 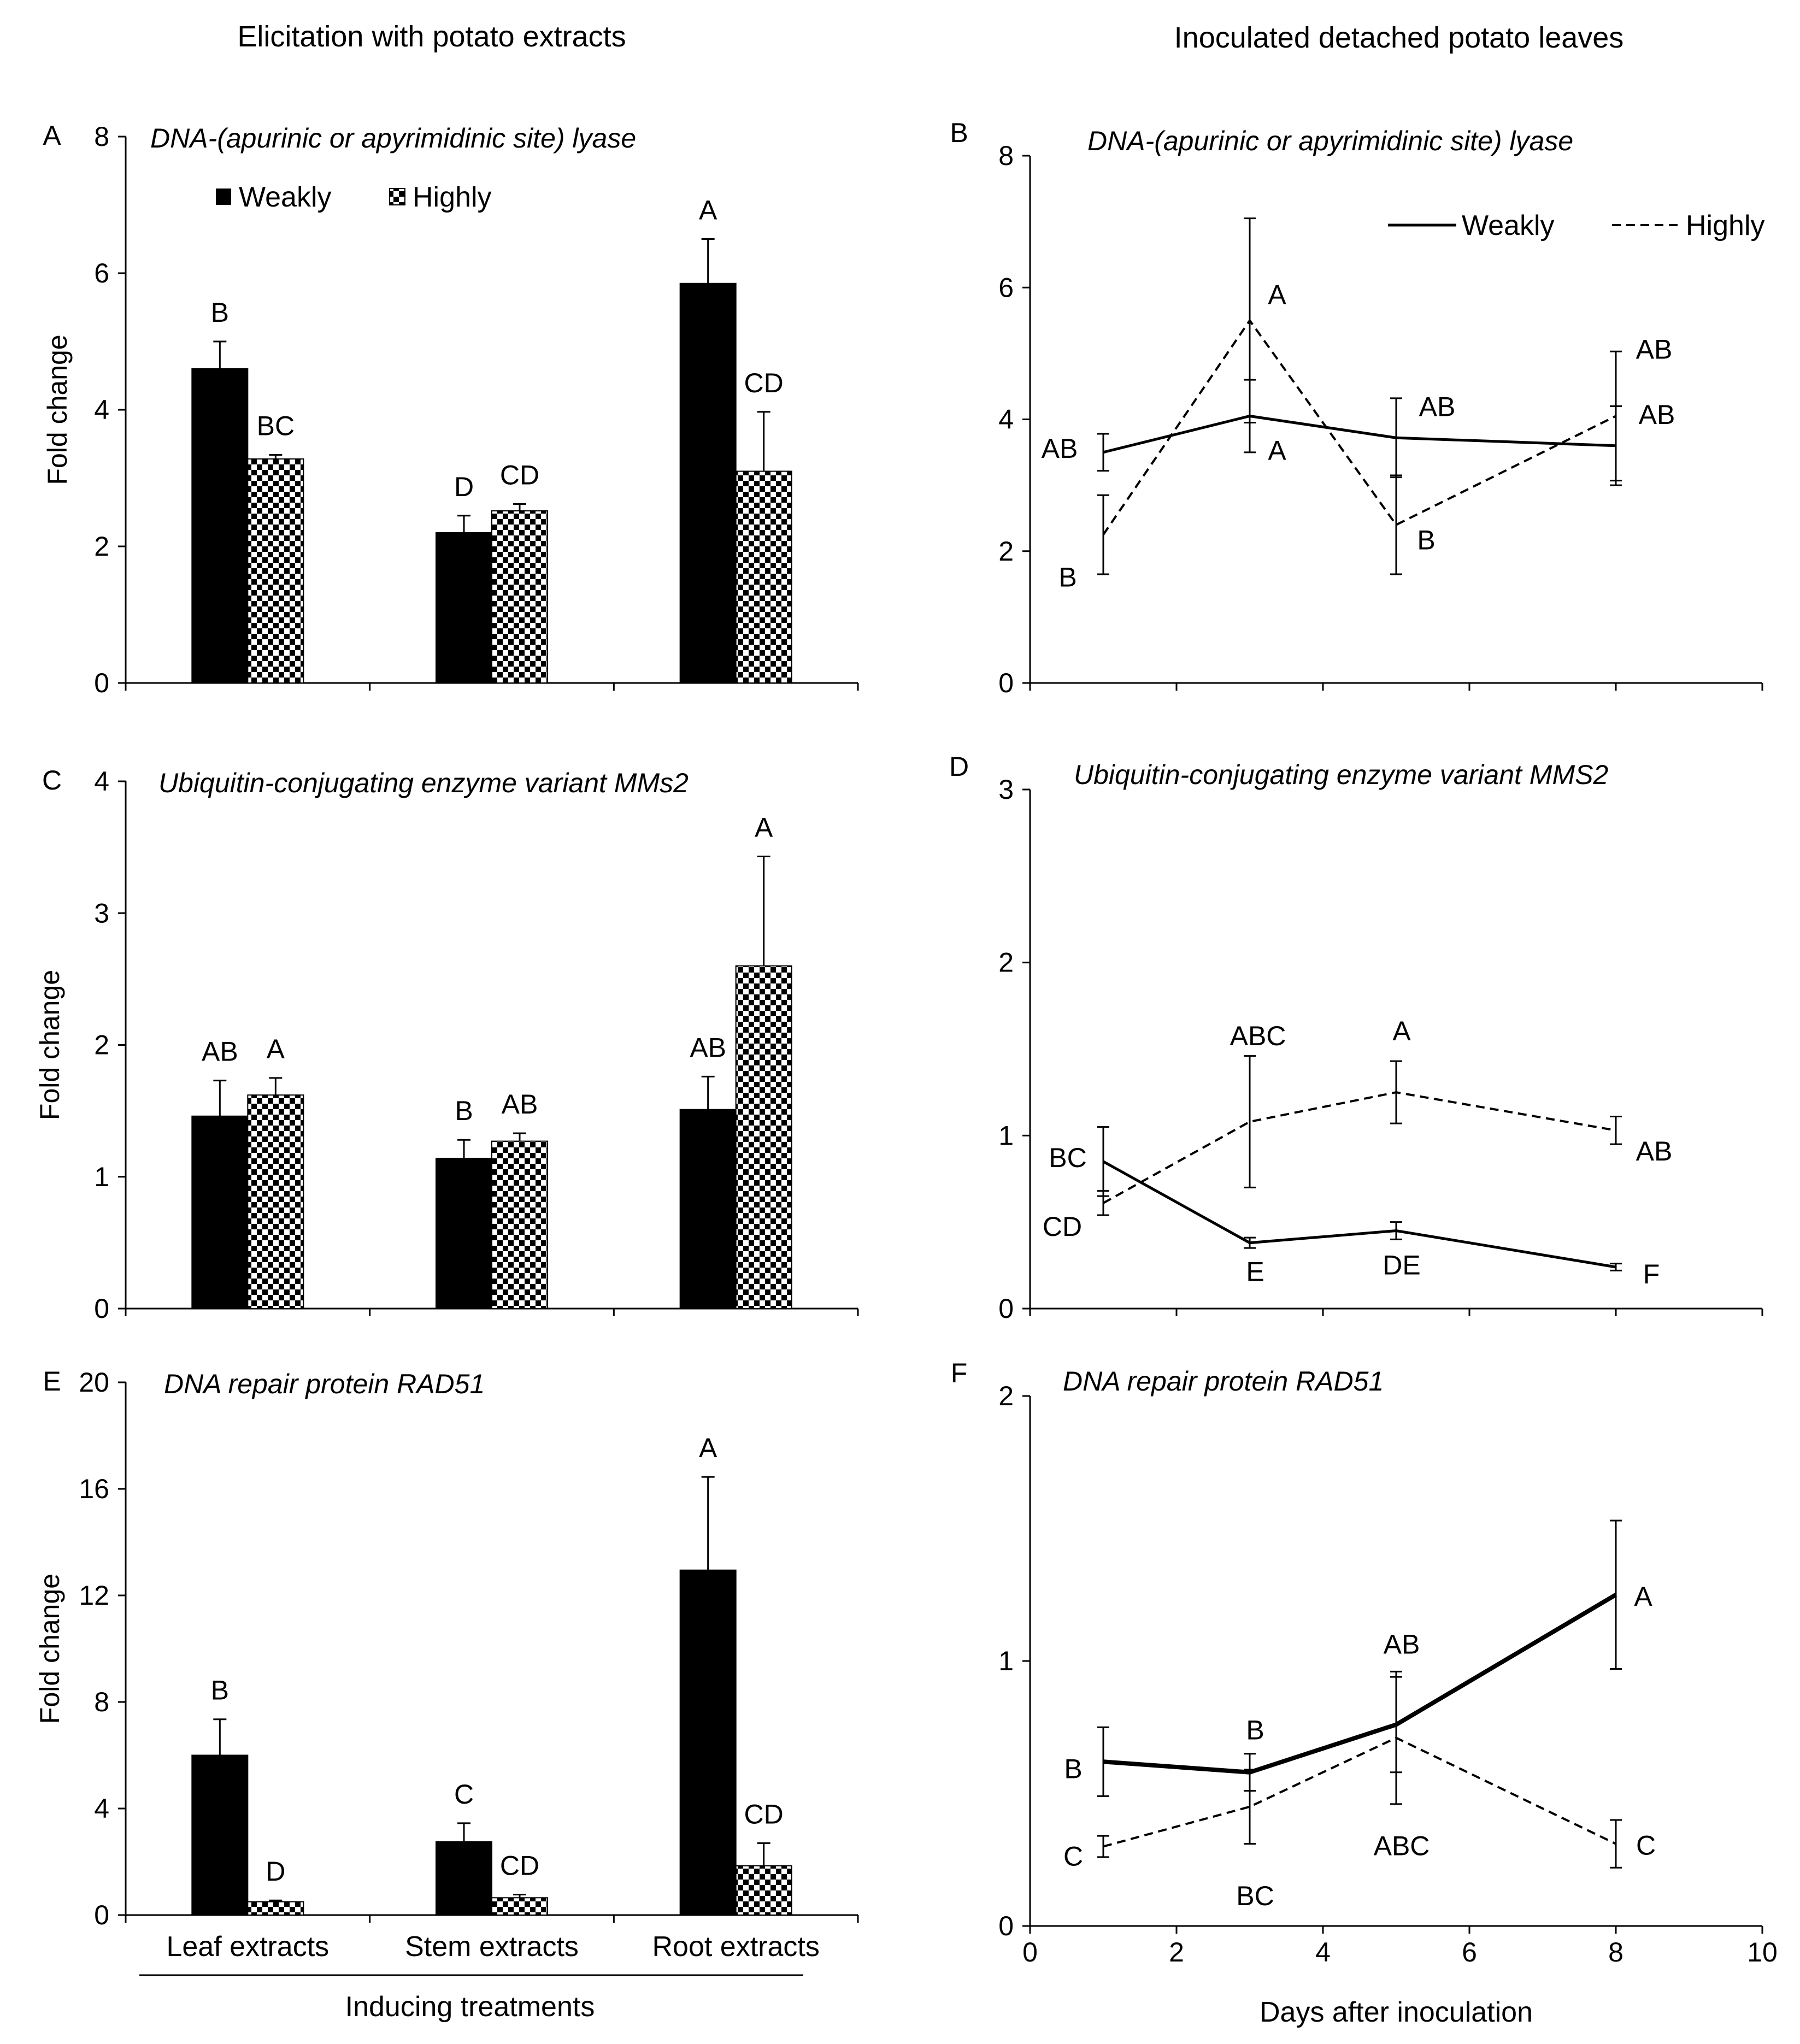 What do you see at coordinates (1224, 1382) in the screenshot?
I see `panel-f-title: DNA repair protein RAD51` at bounding box center [1224, 1382].